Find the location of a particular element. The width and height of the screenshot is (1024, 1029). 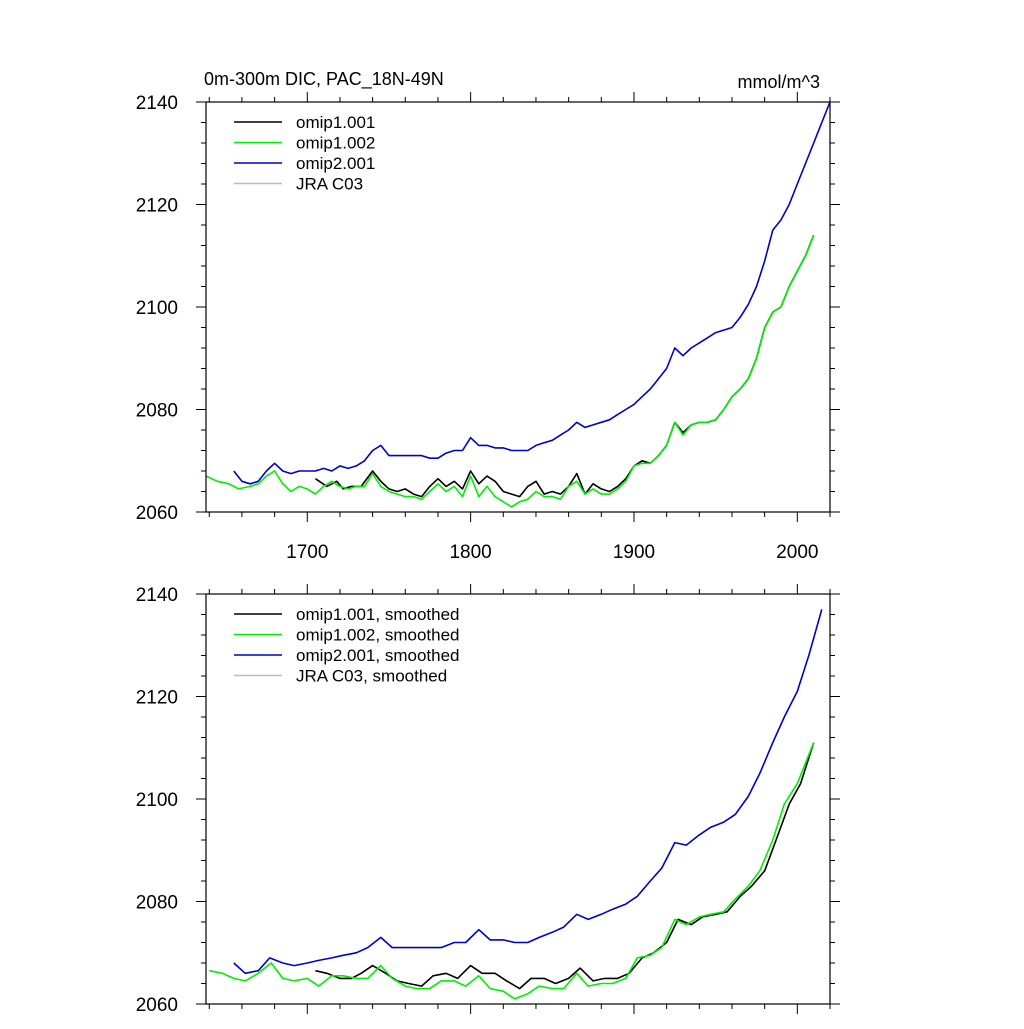

x-tick-label: 1700 is located at coordinates (307, 552).